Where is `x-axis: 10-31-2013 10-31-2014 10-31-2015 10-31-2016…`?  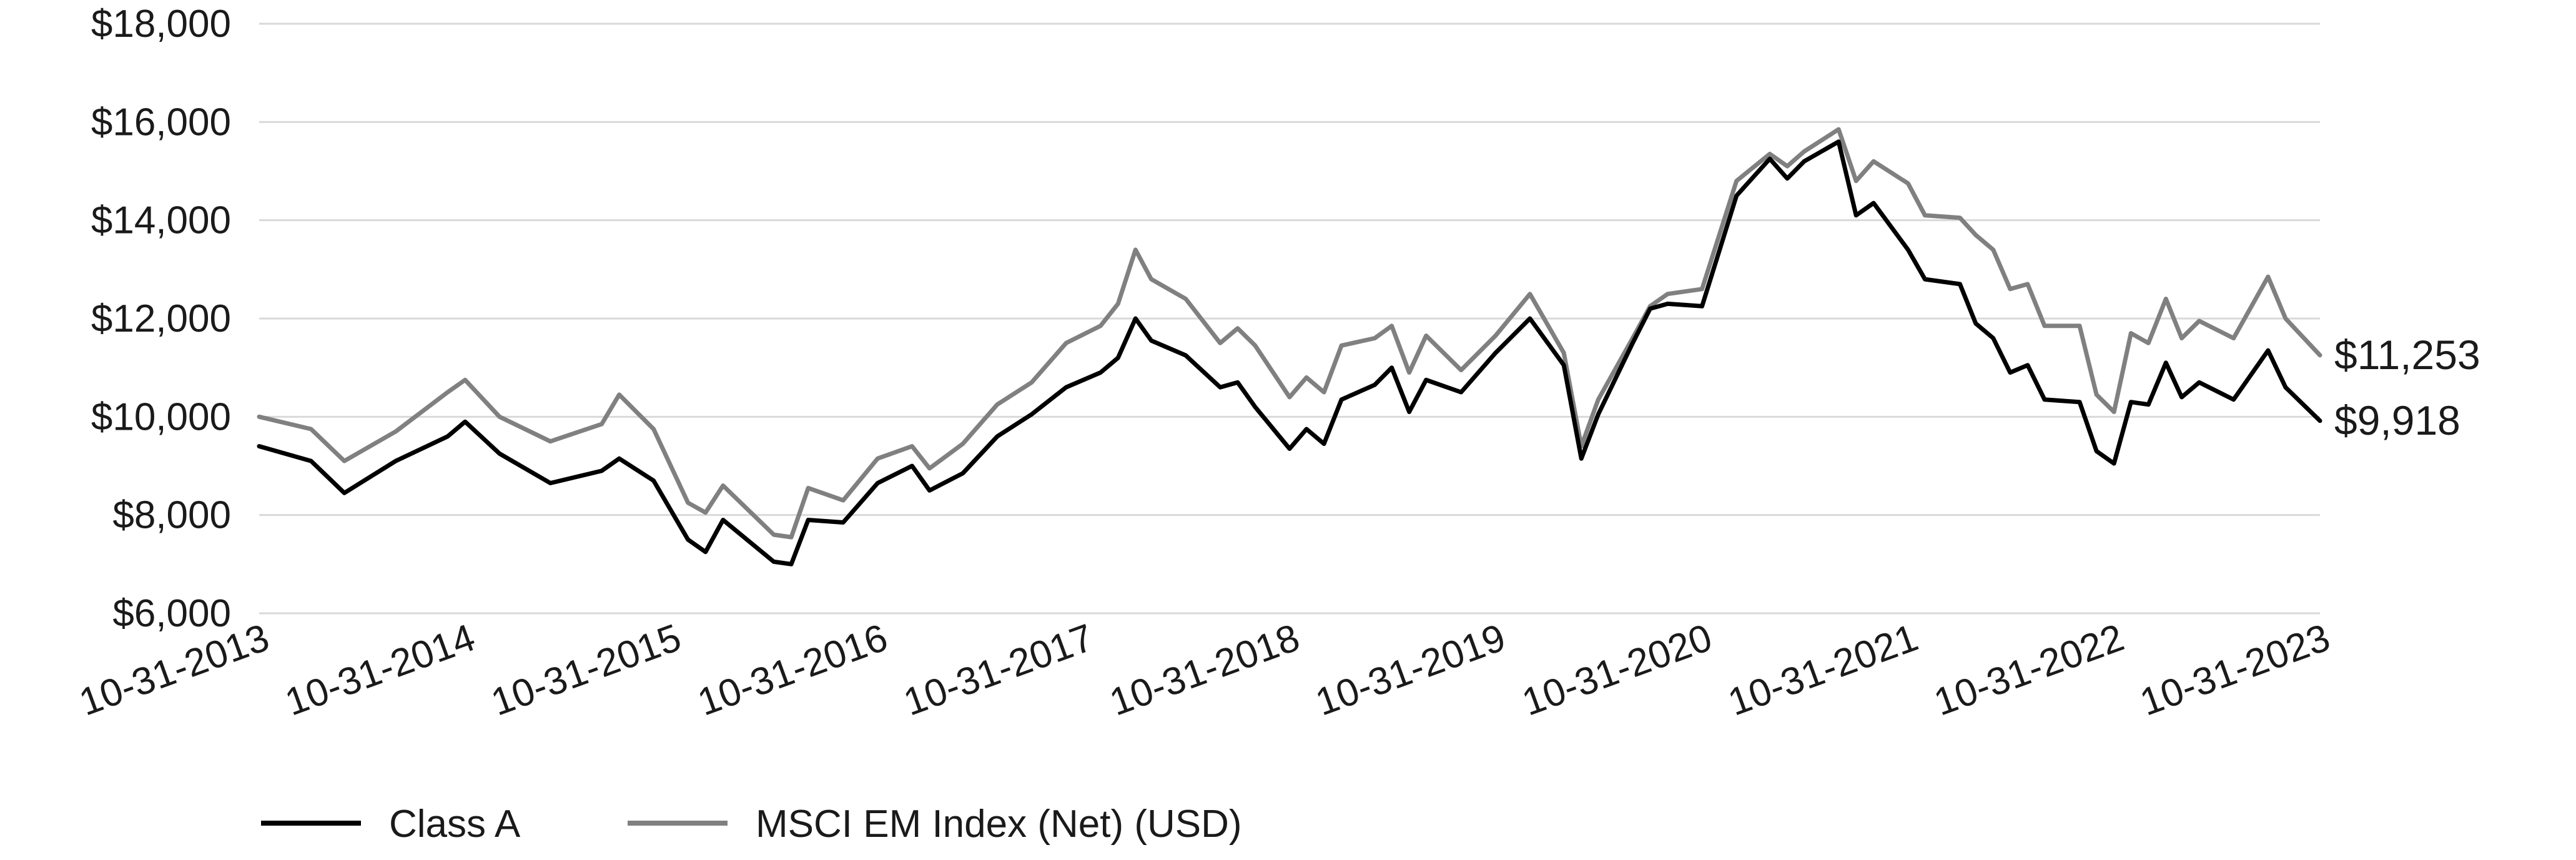 x-axis: 10-31-2013 10-31-2014 10-31-2015 10-31-2016… is located at coordinates (1205, 670).